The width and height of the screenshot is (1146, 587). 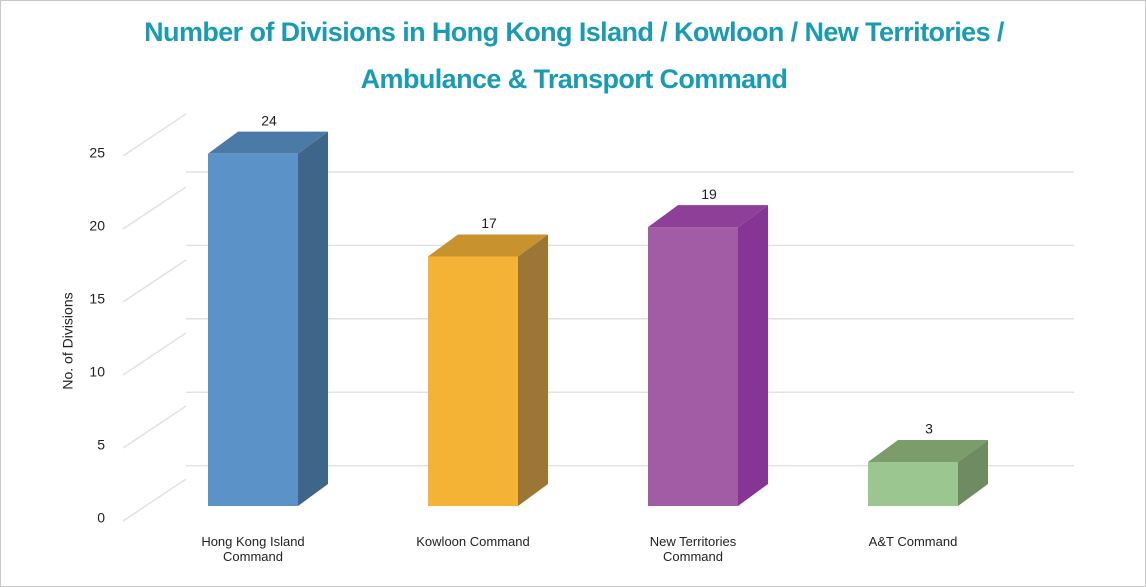 What do you see at coordinates (101, 445) in the screenshot?
I see `y-tick-label: 5` at bounding box center [101, 445].